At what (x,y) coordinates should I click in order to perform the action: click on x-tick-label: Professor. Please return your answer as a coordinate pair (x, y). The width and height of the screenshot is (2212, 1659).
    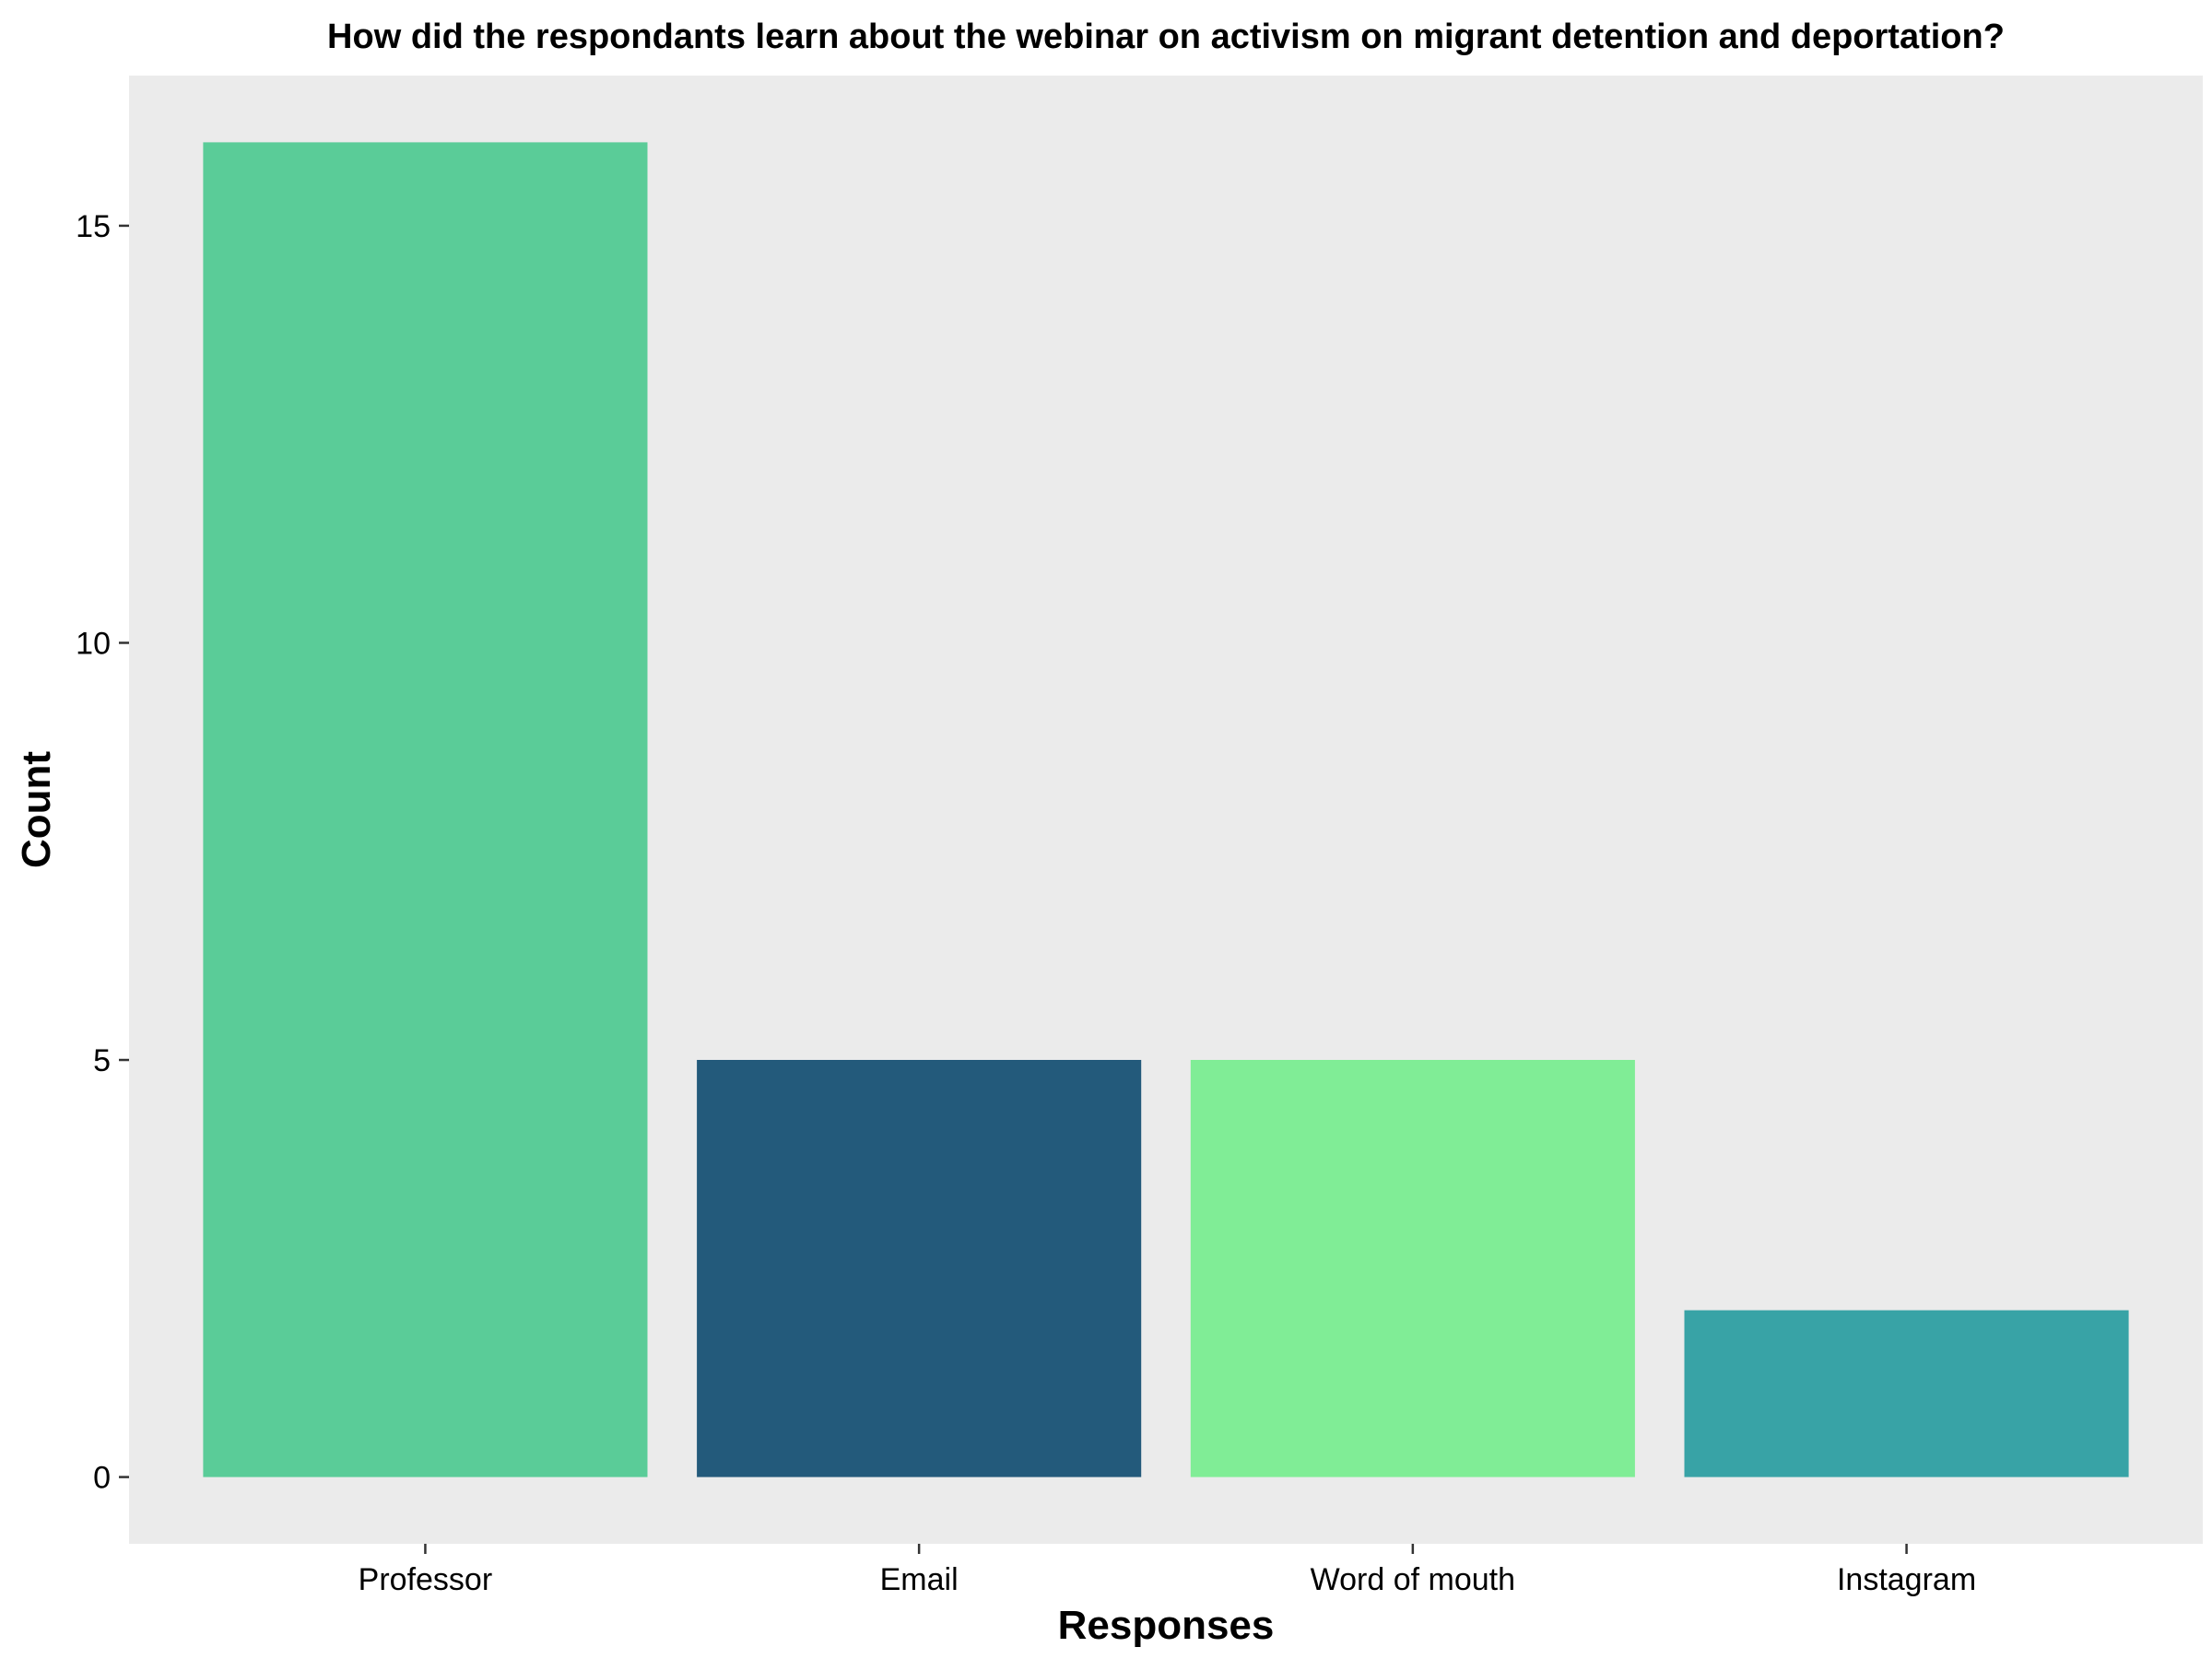
    Looking at the image, I should click on (426, 1579).